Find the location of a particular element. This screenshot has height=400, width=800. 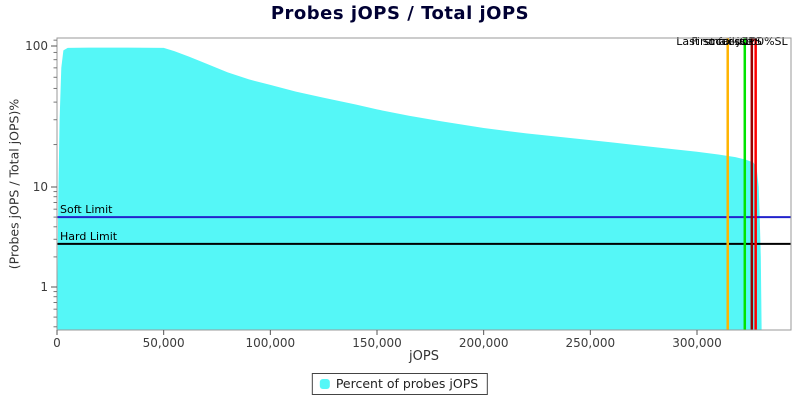

x-tick-label: 50,000 is located at coordinates (164, 343).